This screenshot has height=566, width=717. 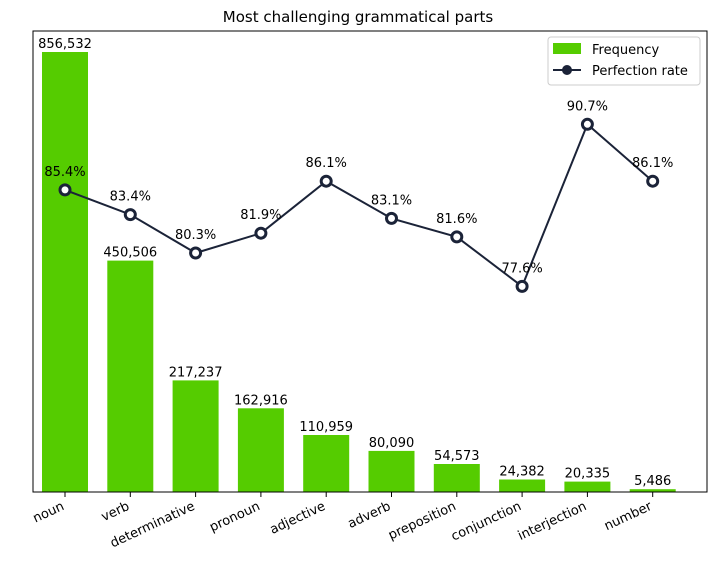 I want to click on bar-adjective, so click(x=326, y=463).